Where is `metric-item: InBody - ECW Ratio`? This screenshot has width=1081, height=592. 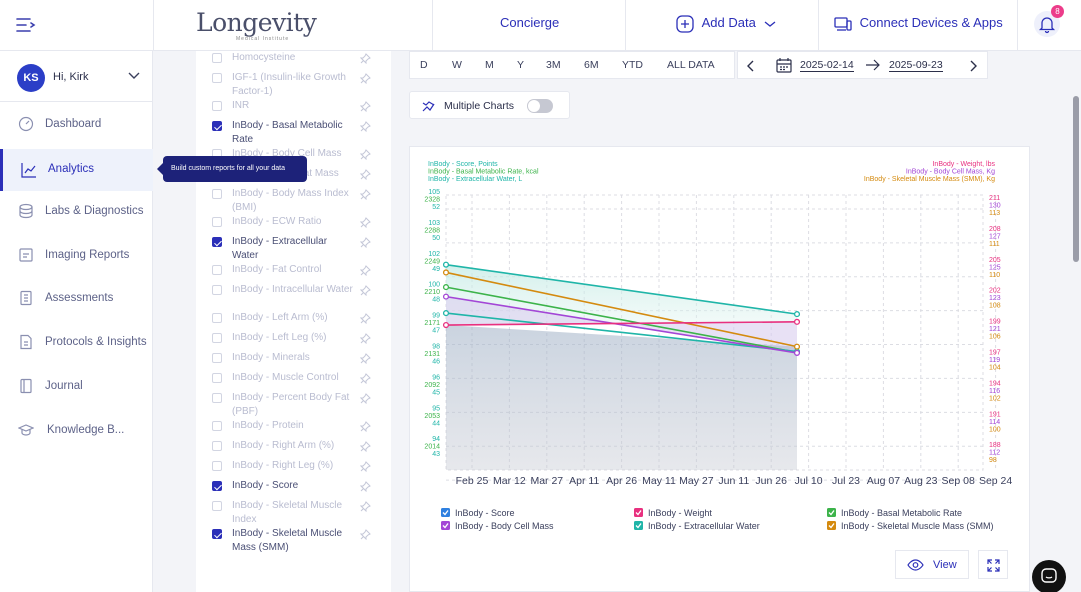 metric-item: InBody - ECW Ratio is located at coordinates (293, 226).